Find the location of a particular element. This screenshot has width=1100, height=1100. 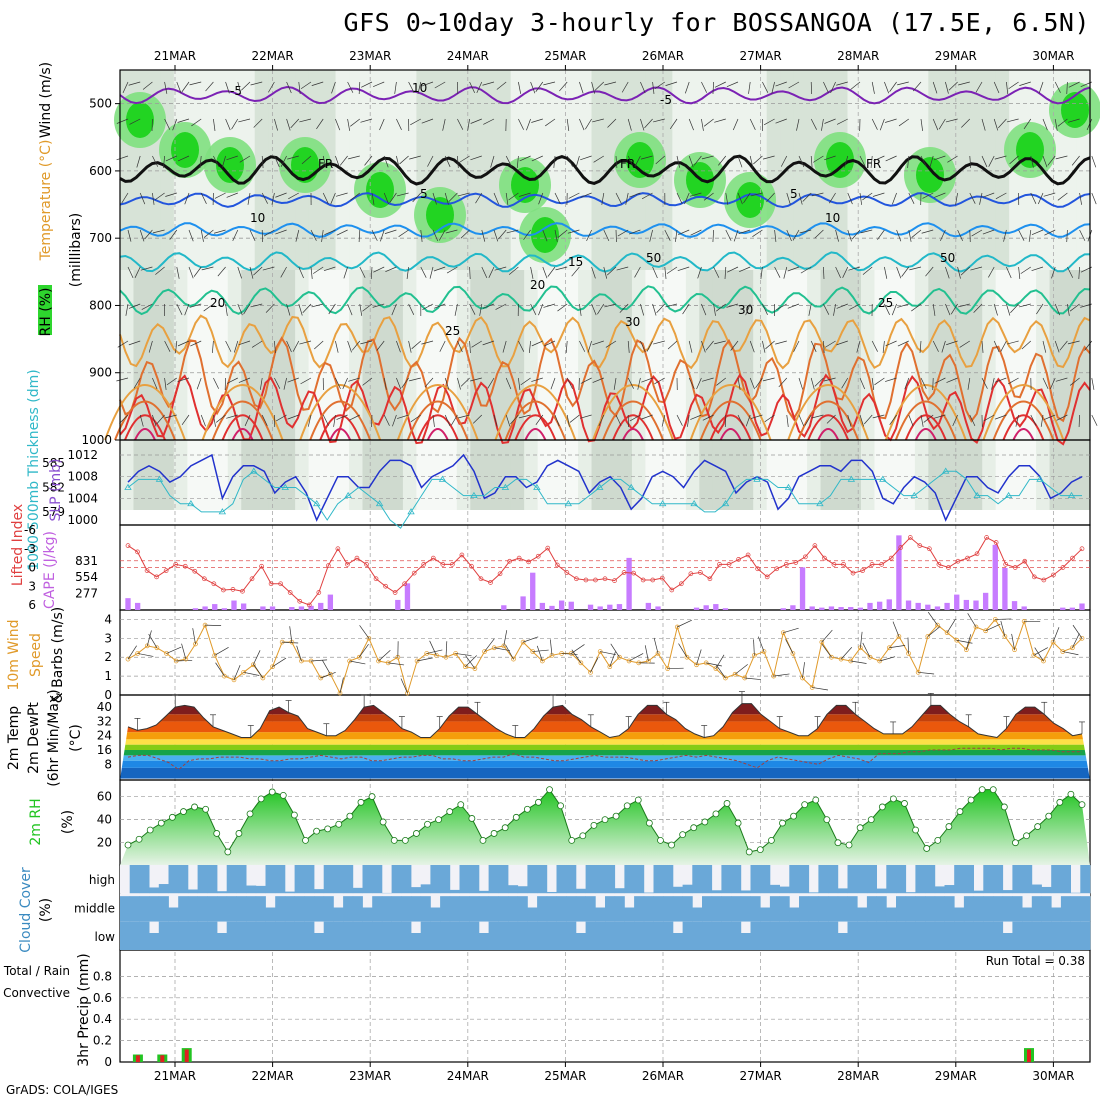

rh-axis-label: RH (%) is located at coordinates (46, 312).